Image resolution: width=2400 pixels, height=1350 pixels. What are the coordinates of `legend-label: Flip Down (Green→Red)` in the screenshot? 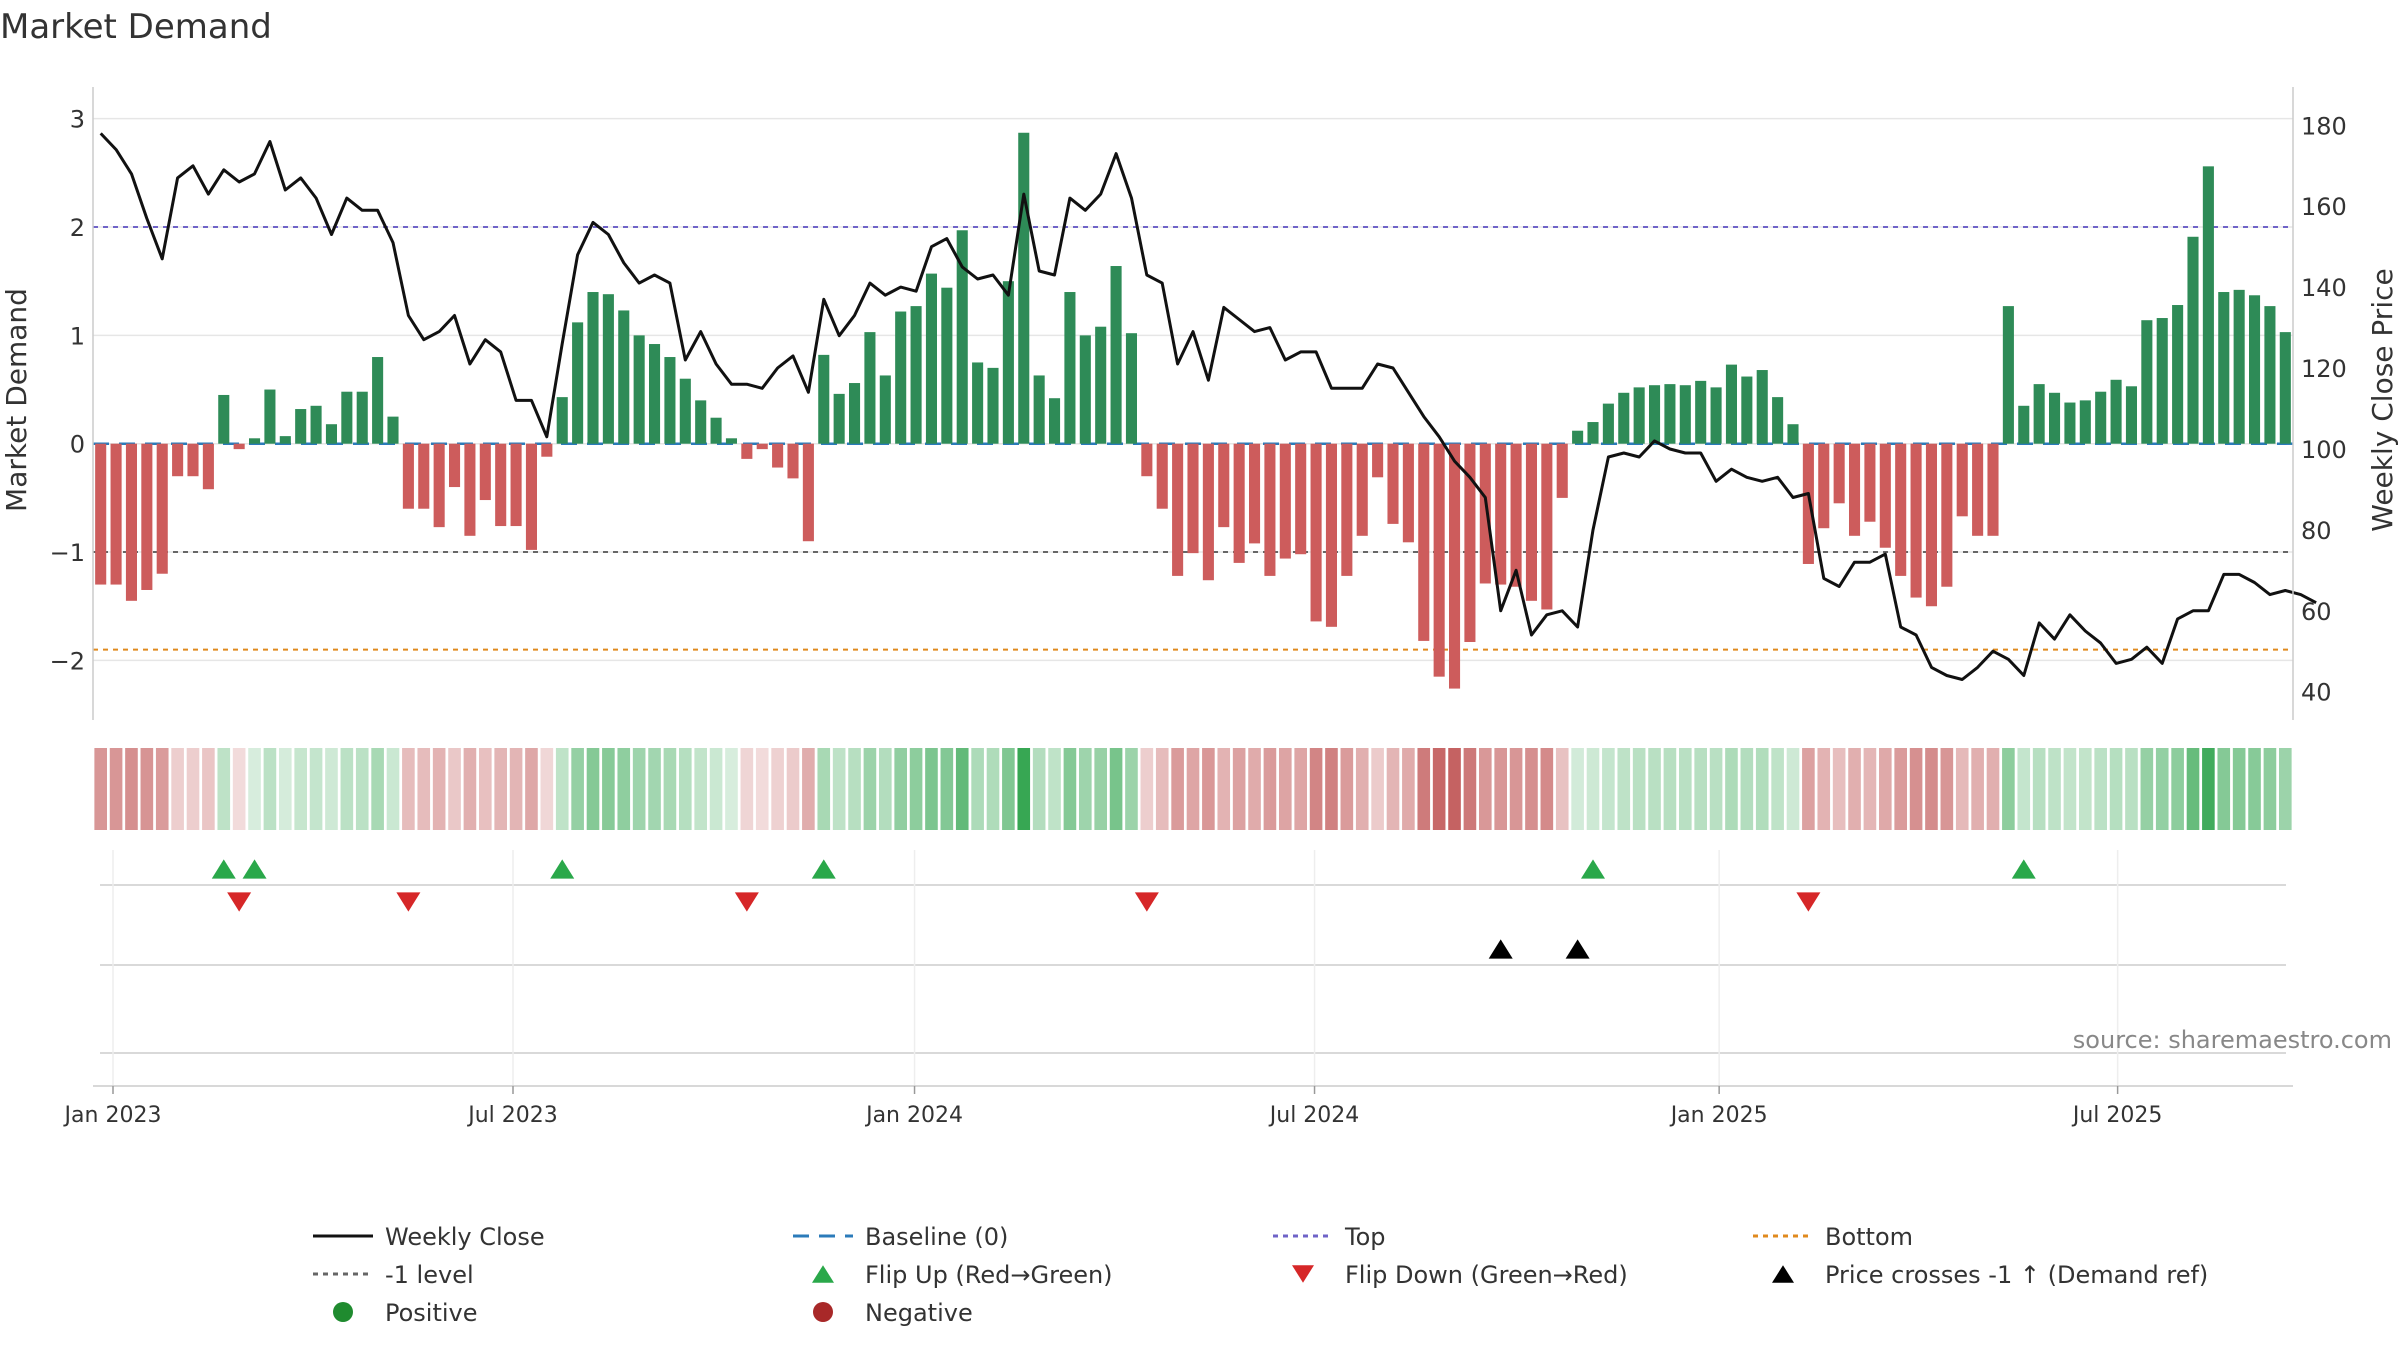 It's located at (1486, 1275).